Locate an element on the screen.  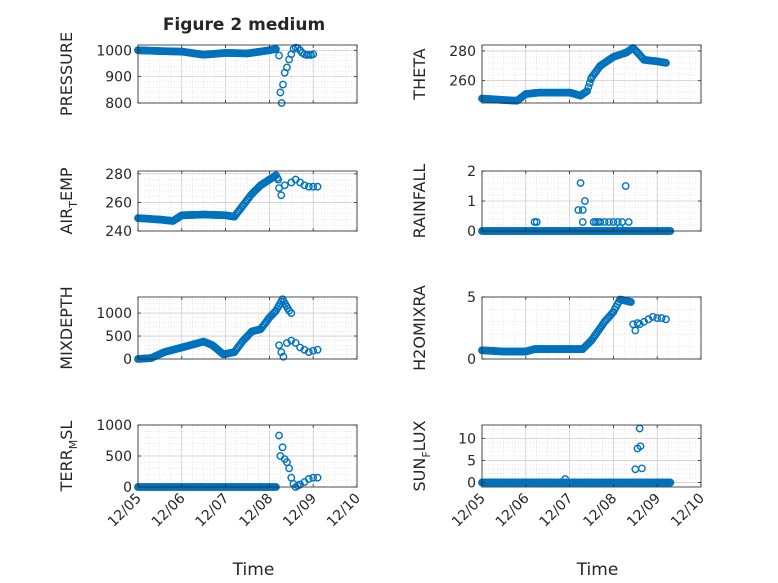
y-label-subscript: F is located at coordinates (426, 454).